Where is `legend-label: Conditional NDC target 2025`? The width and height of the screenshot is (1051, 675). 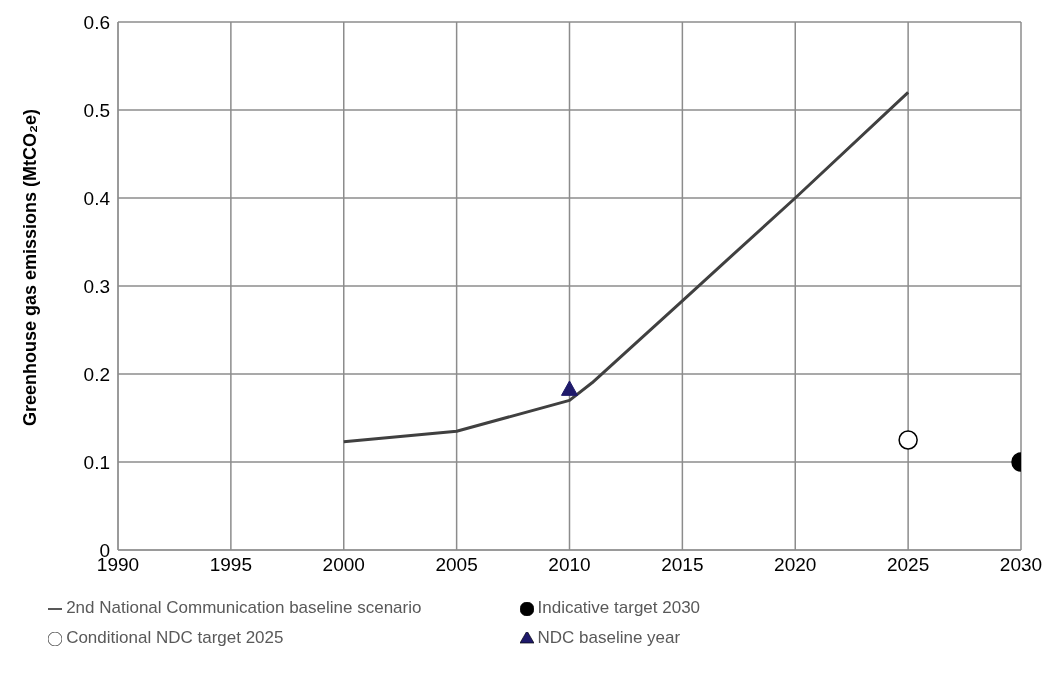 legend-label: Conditional NDC target 2025 is located at coordinates (175, 637).